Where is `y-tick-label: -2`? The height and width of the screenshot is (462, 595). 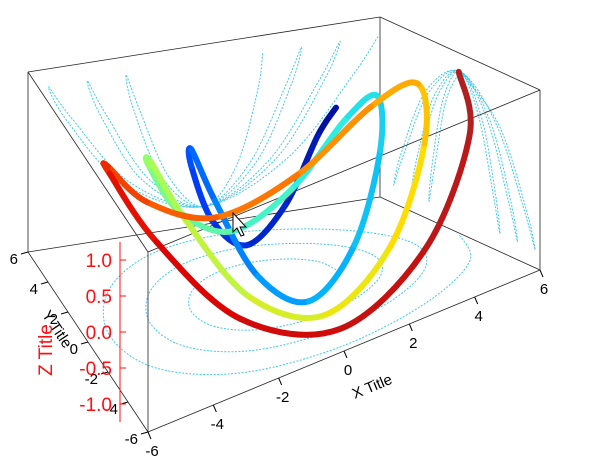 y-tick-label: -2 is located at coordinates (91, 379).